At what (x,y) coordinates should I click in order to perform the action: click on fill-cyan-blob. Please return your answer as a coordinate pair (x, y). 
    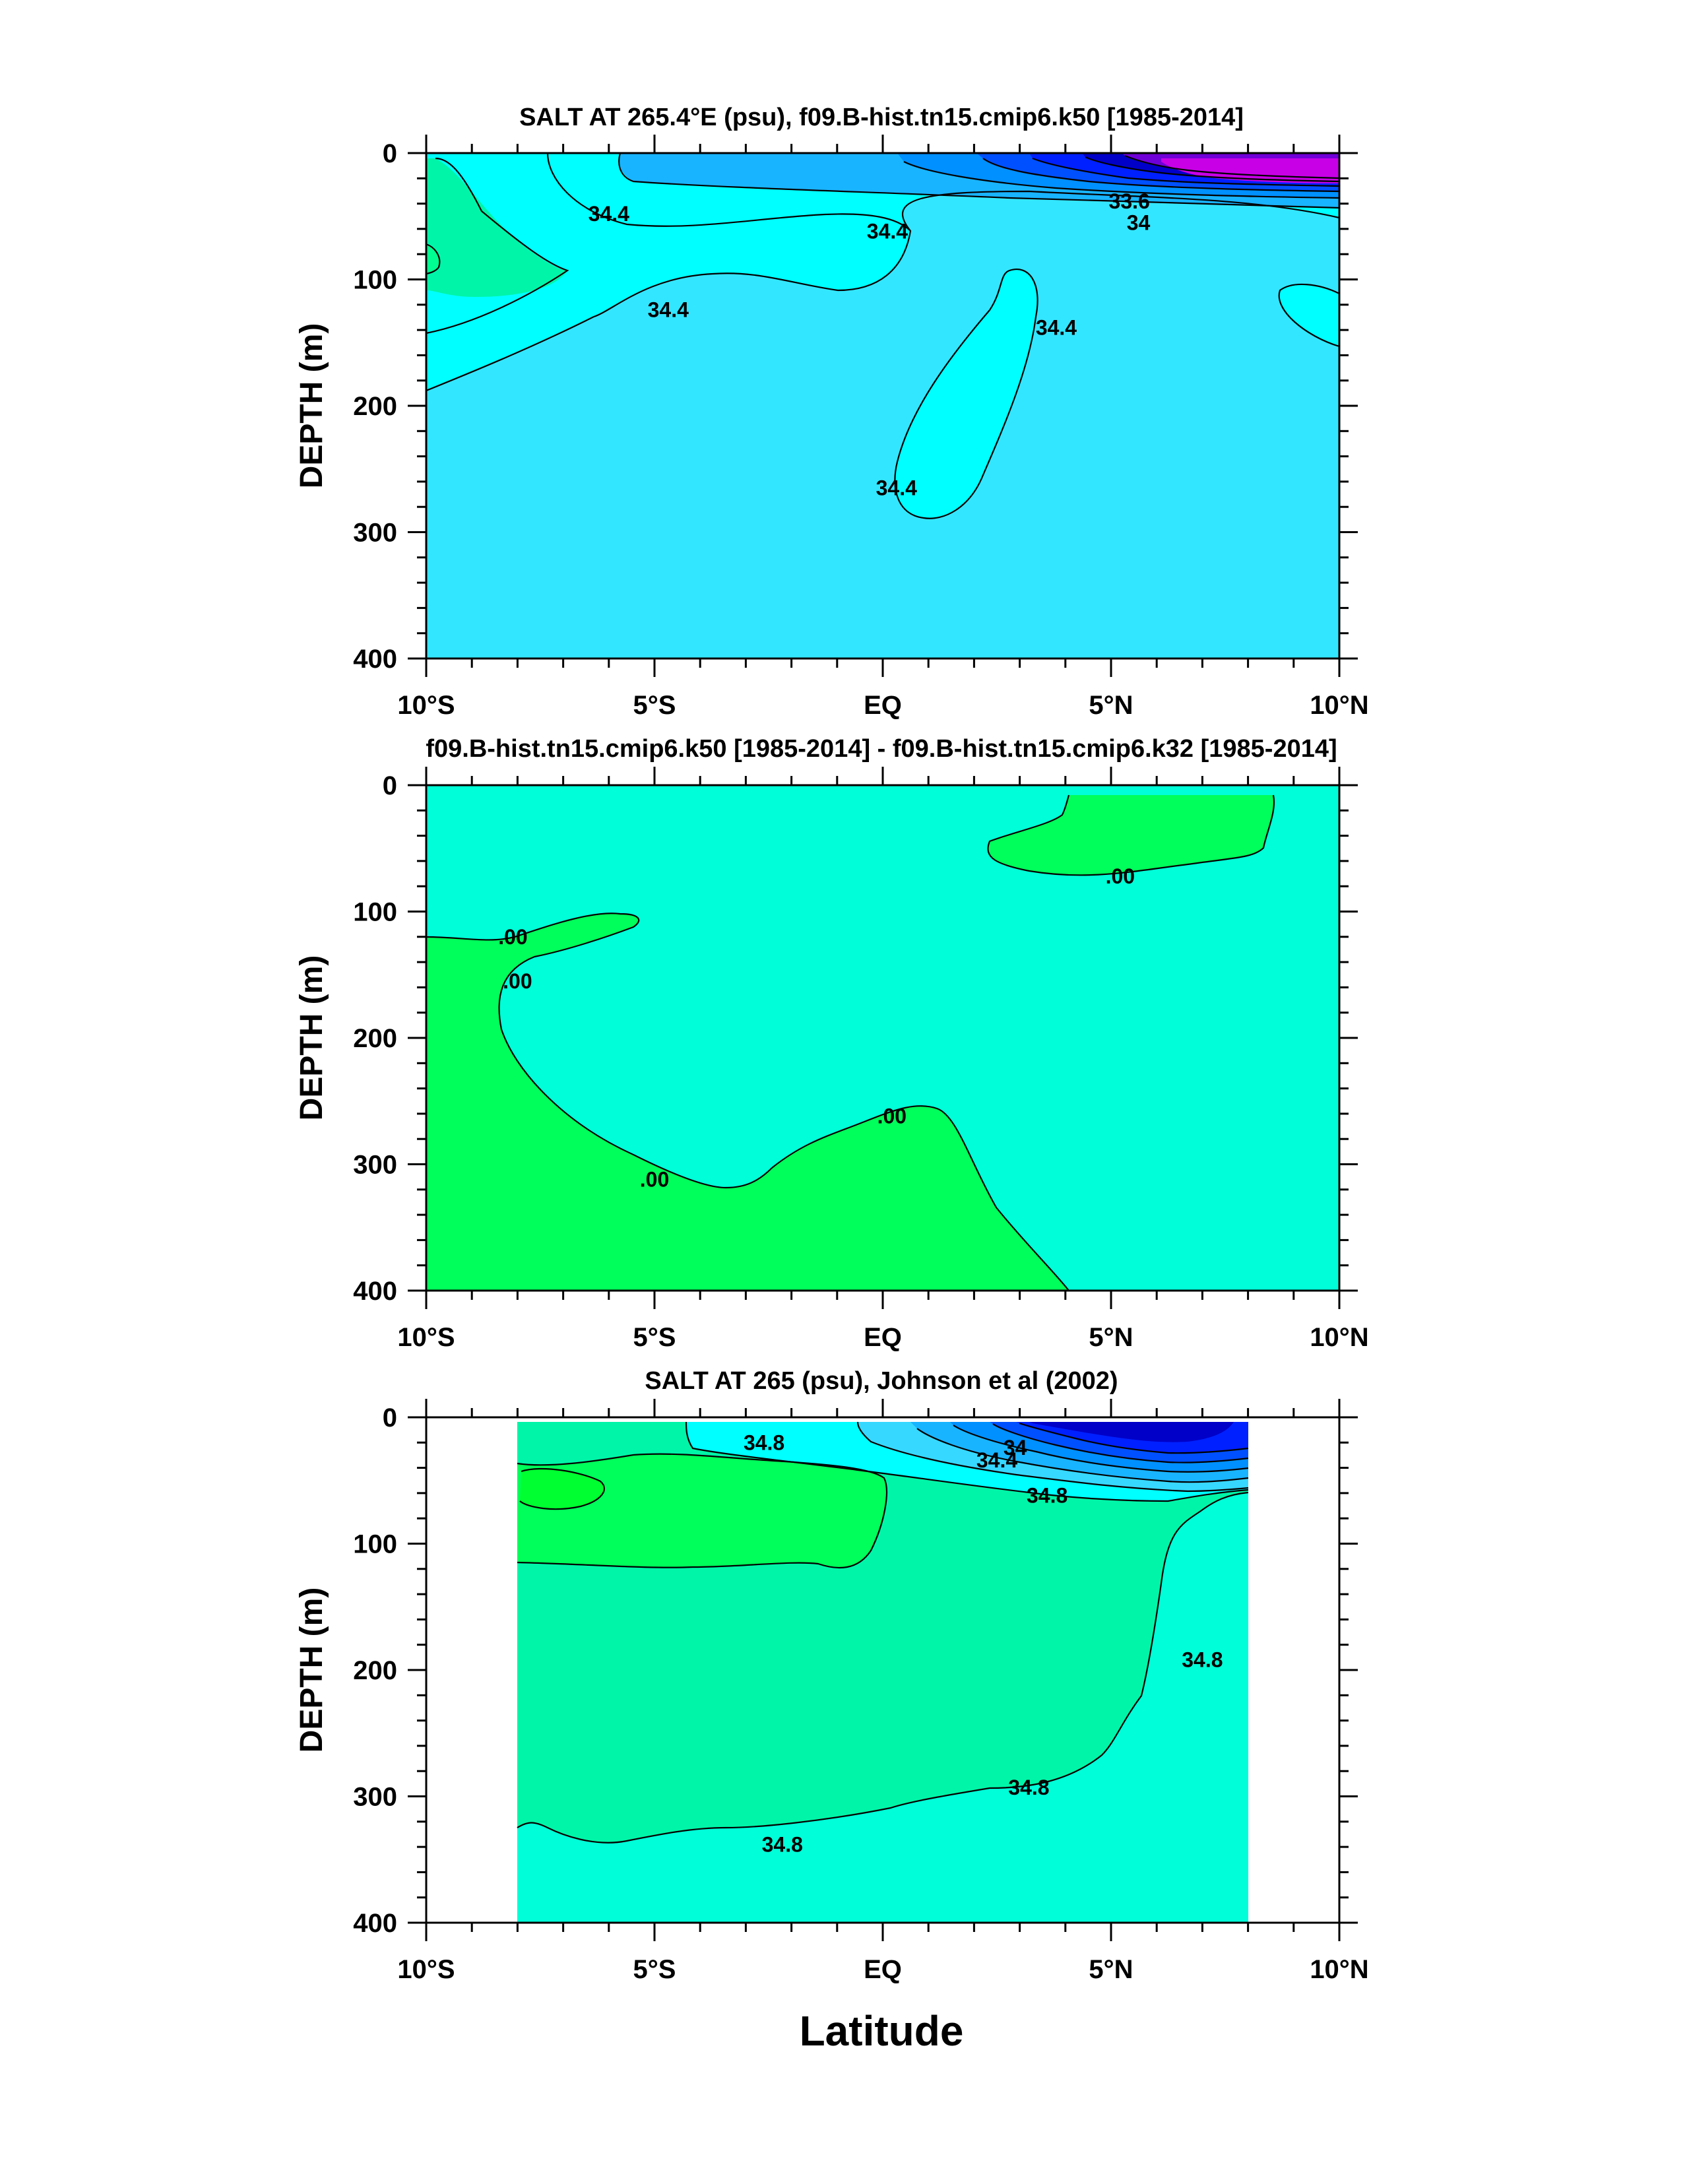
    Looking at the image, I should click on (967, 394).